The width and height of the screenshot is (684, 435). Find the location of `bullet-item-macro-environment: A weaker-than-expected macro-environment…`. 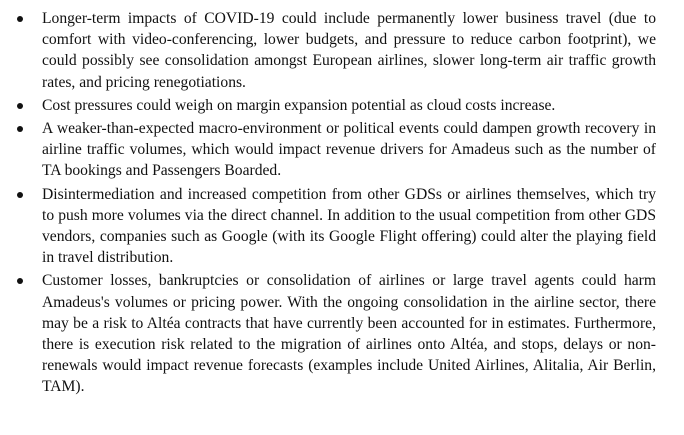

bullet-item-macro-environment: A weaker-than-expected macro-environment… is located at coordinates (342, 150).